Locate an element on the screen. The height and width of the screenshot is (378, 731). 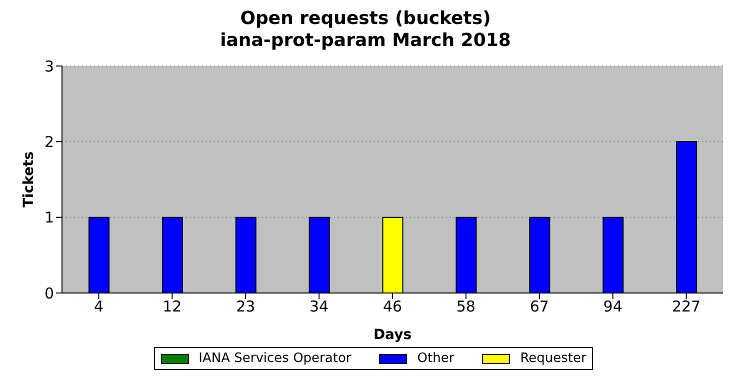
x-tick-label: 12 is located at coordinates (172, 307).